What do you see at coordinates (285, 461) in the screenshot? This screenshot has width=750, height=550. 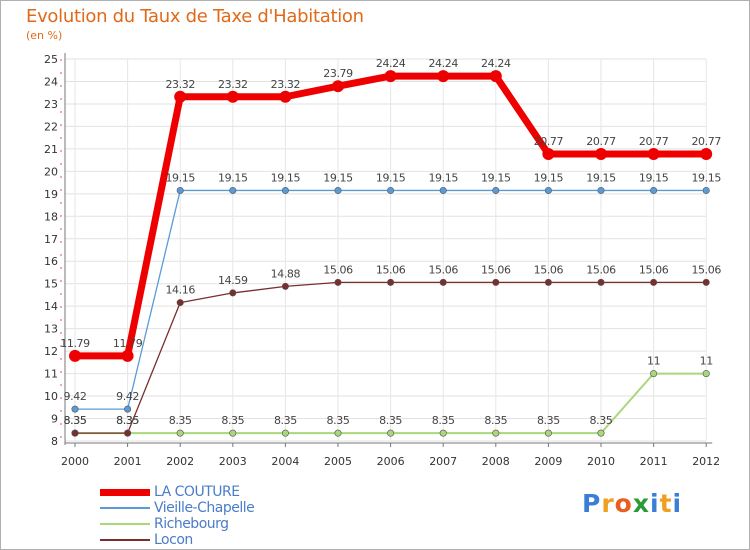 I see `x-tick-label: 2004` at bounding box center [285, 461].